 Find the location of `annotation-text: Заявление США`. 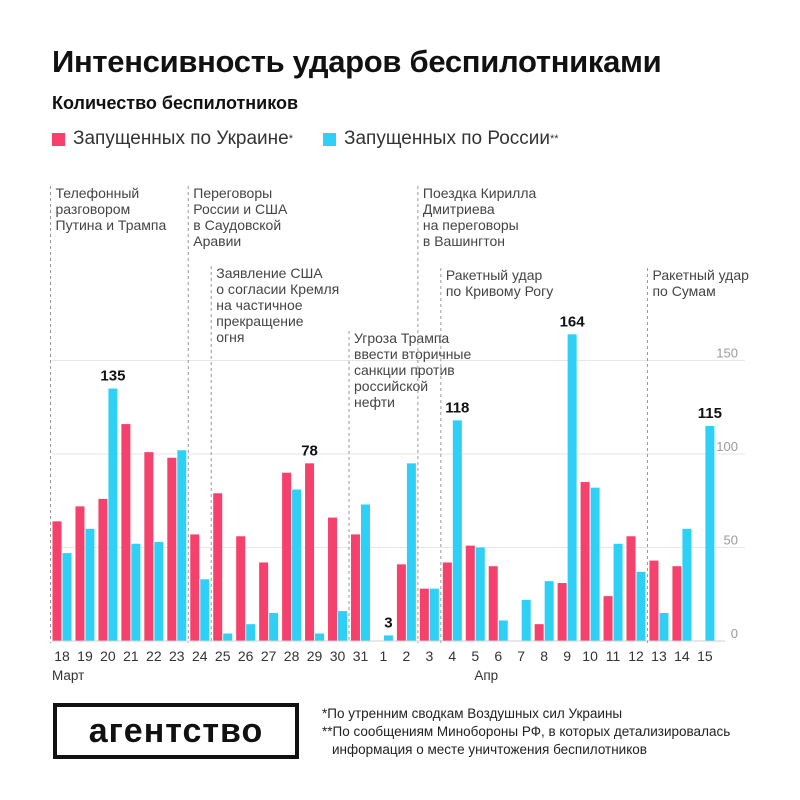

annotation-text: Заявление США is located at coordinates (269, 273).